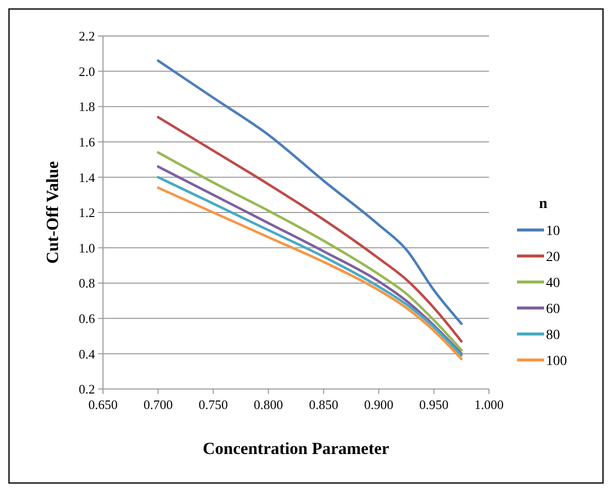 The height and width of the screenshot is (492, 612). Describe the element at coordinates (556, 361) in the screenshot. I see `legend-label: 100` at that location.